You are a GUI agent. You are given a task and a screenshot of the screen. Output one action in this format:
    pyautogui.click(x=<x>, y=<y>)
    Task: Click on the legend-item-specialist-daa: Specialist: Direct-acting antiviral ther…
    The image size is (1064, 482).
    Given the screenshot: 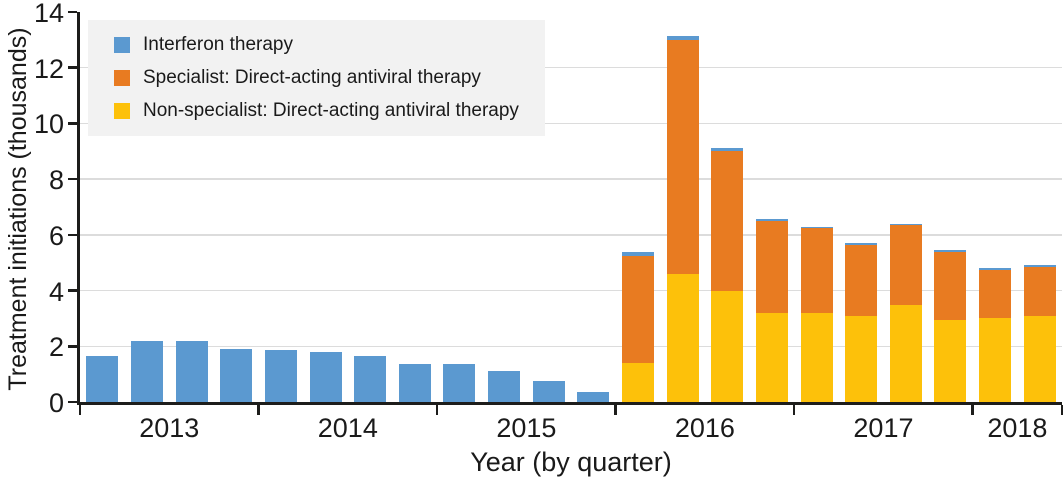 What is the action you would take?
    pyautogui.click(x=316, y=78)
    